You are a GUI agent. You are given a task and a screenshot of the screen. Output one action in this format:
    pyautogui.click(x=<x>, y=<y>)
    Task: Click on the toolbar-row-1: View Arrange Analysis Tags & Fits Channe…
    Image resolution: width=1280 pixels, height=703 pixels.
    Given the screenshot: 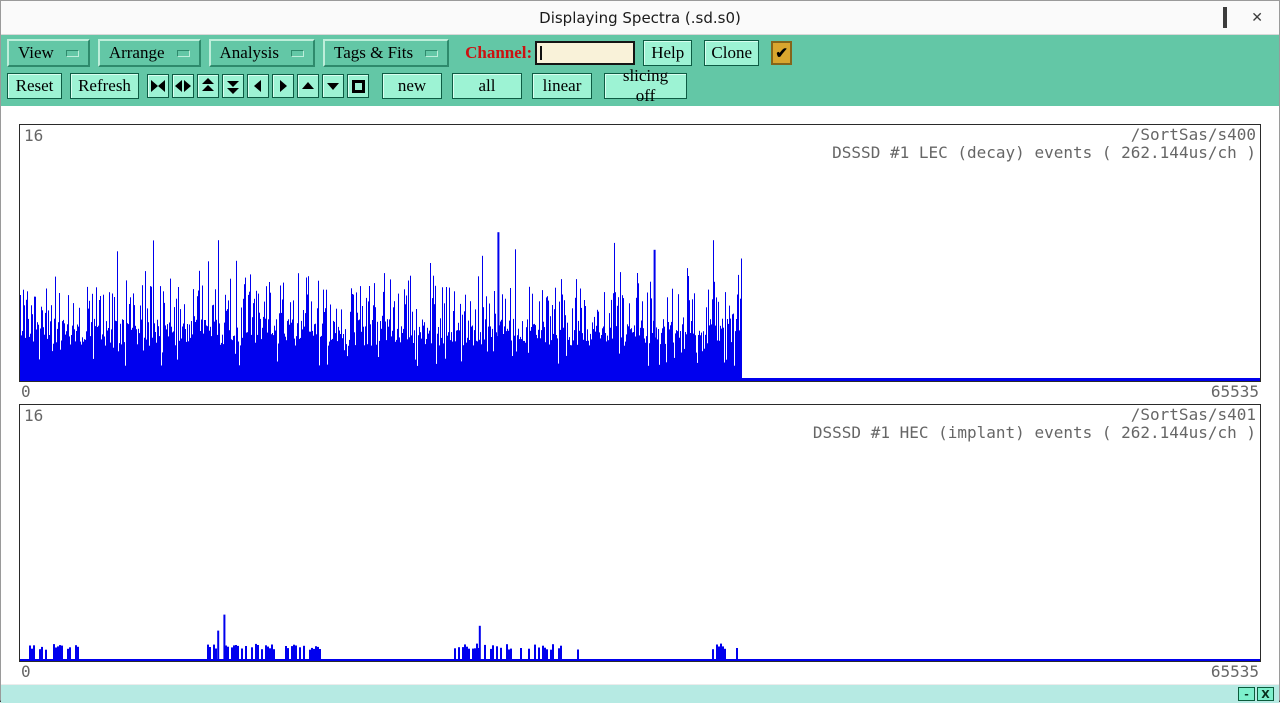 What is the action you would take?
    pyautogui.click(x=640, y=53)
    